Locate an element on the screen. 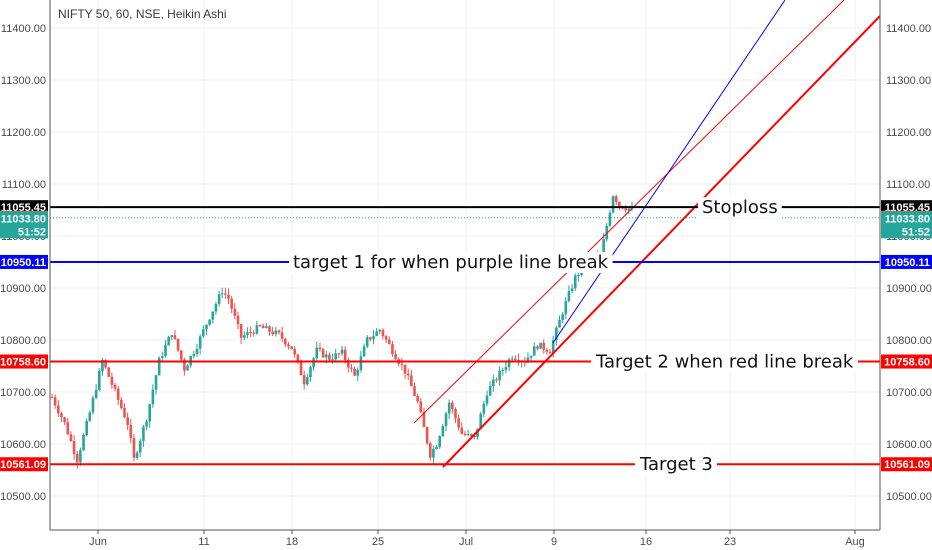  x-tick-label: Jun is located at coordinates (98, 542).